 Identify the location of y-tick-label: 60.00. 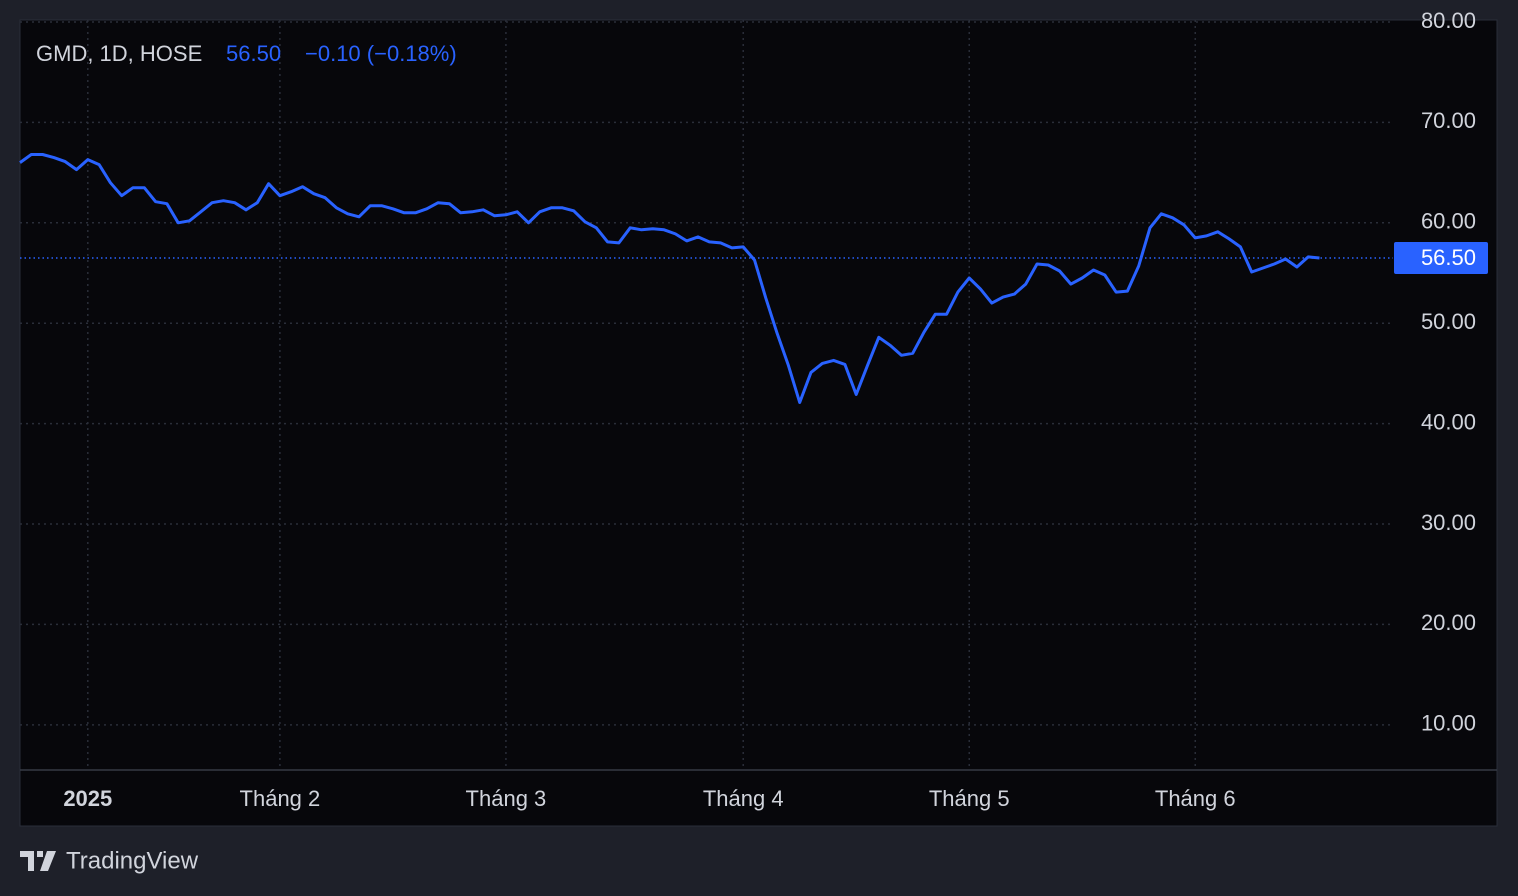
(1448, 221).